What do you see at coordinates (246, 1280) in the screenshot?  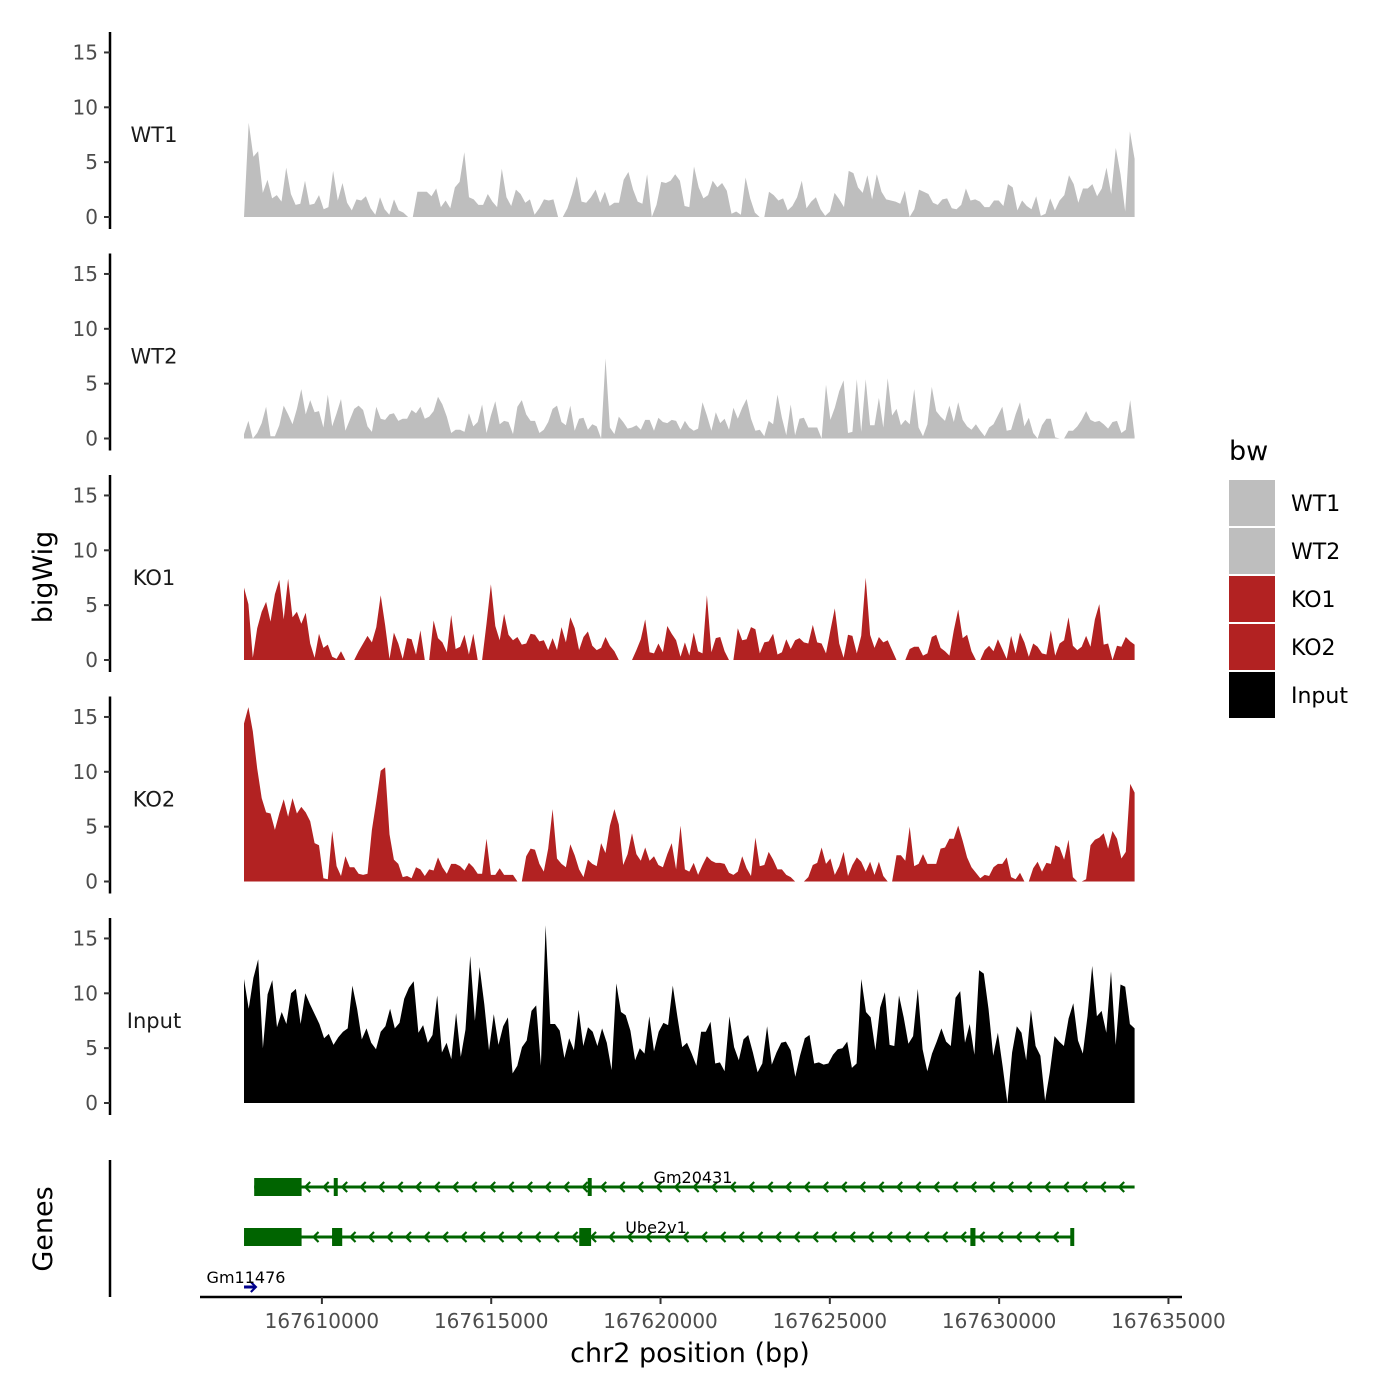 I see `gene-gm11476: Gm11476` at bounding box center [246, 1280].